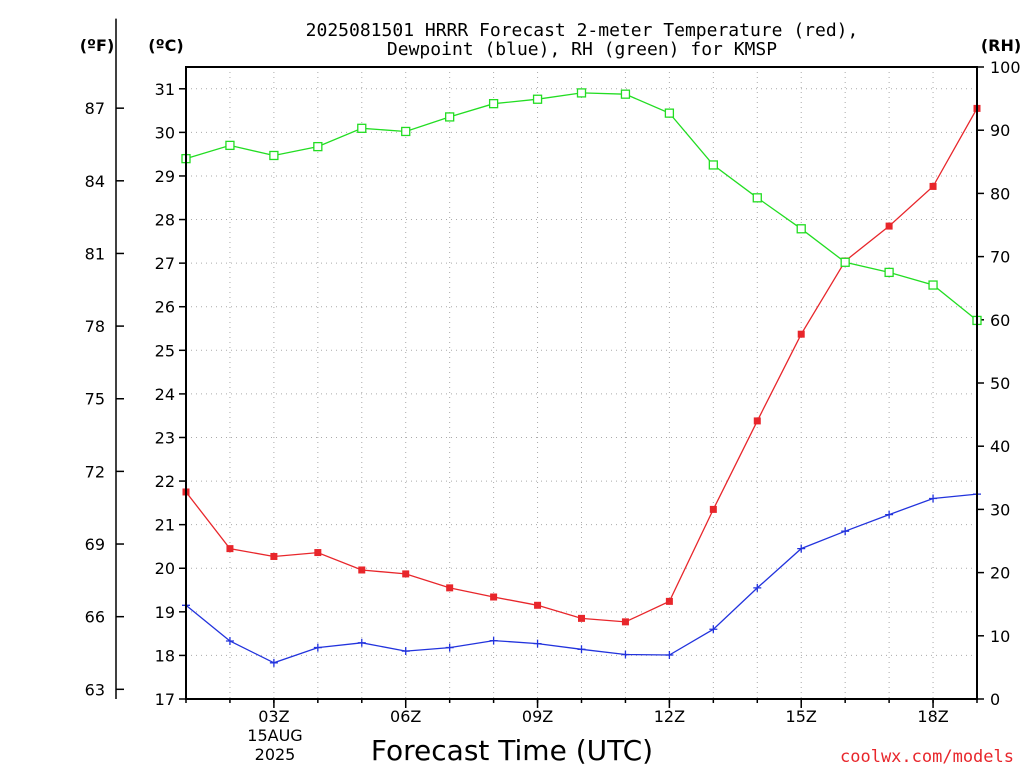  I want to click on fahrenheit-tick-label: 66, so click(95, 617).